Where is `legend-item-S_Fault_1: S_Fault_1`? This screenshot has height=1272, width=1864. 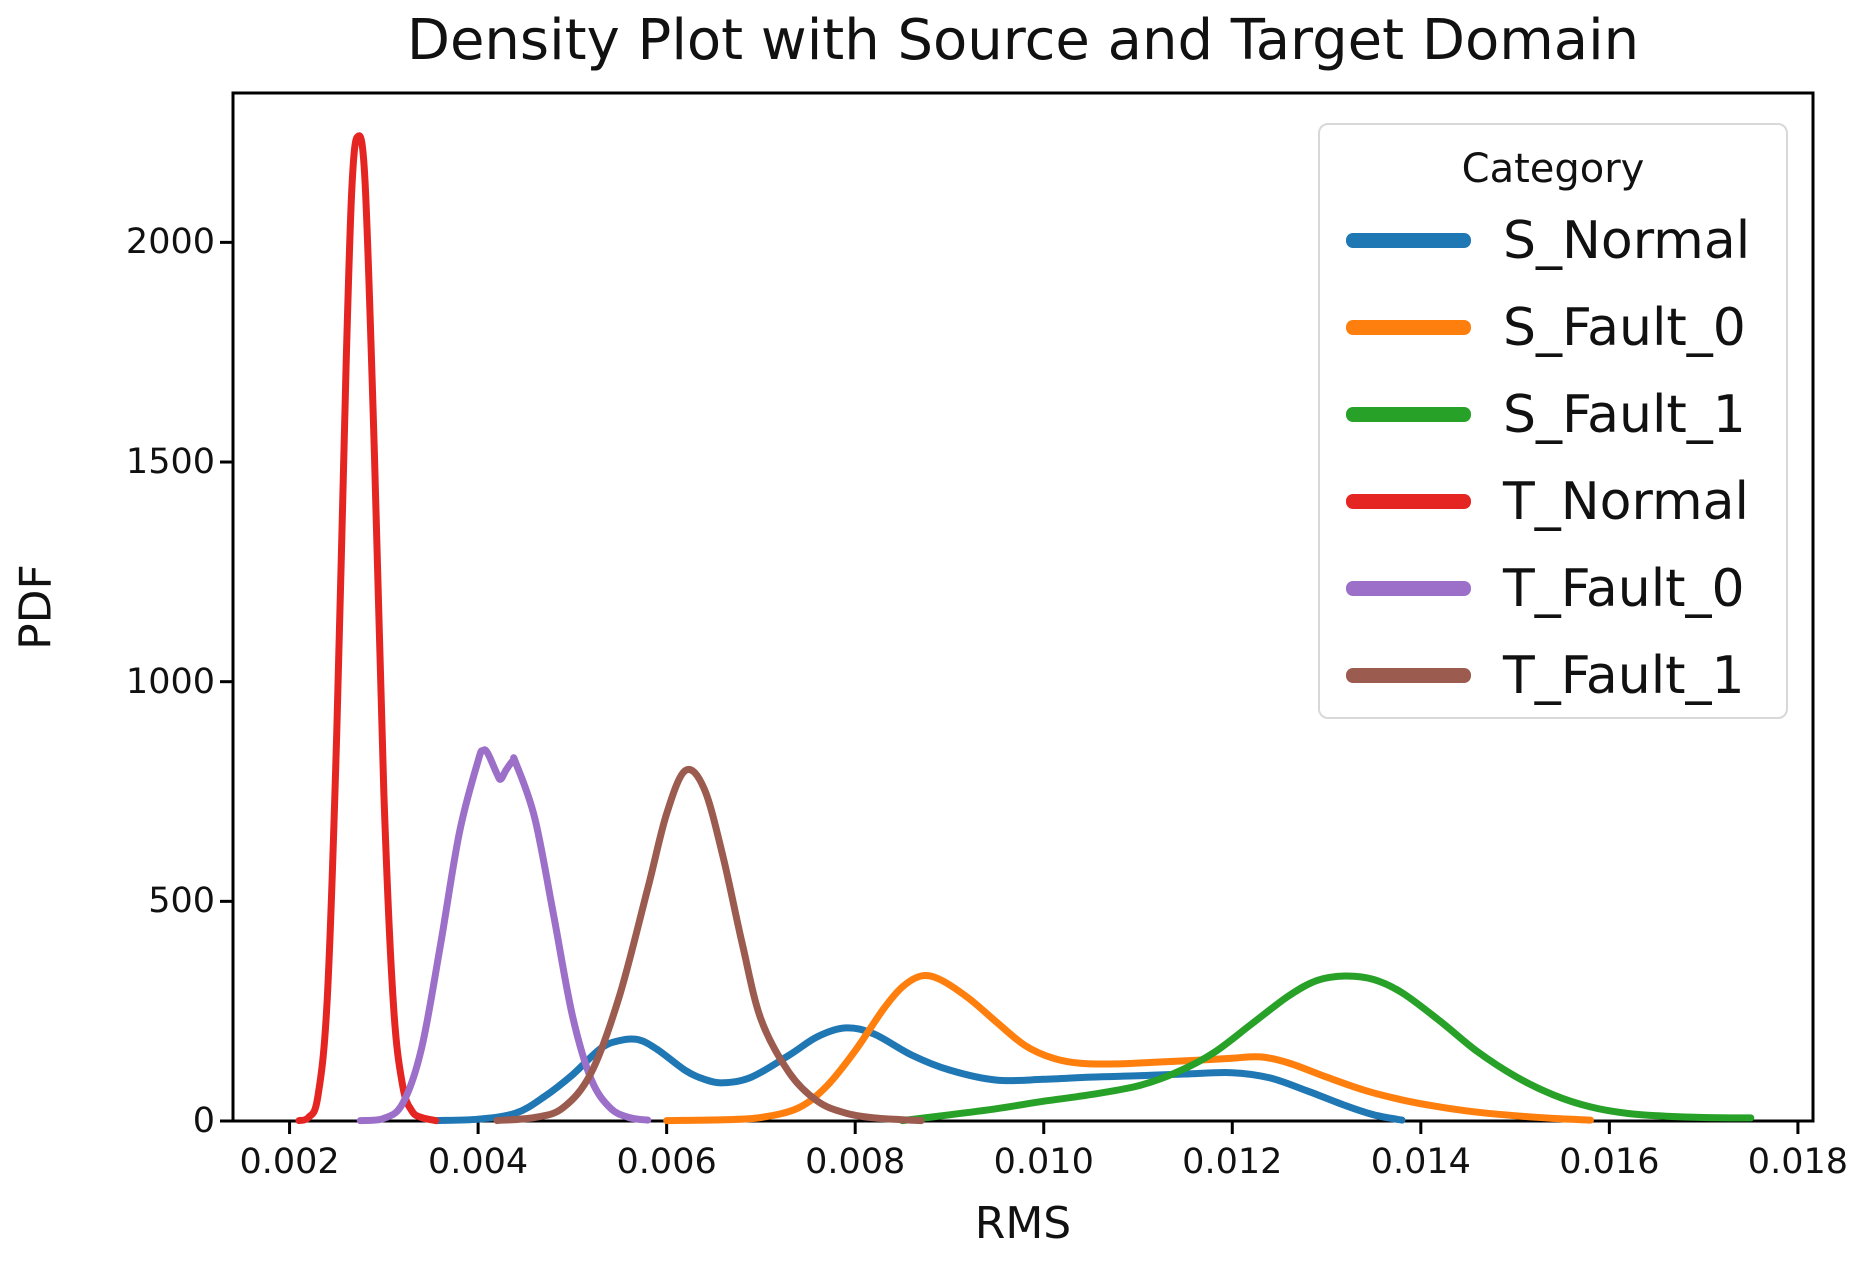
legend-item-S_Fault_1: S_Fault_1 is located at coordinates (1553, 414).